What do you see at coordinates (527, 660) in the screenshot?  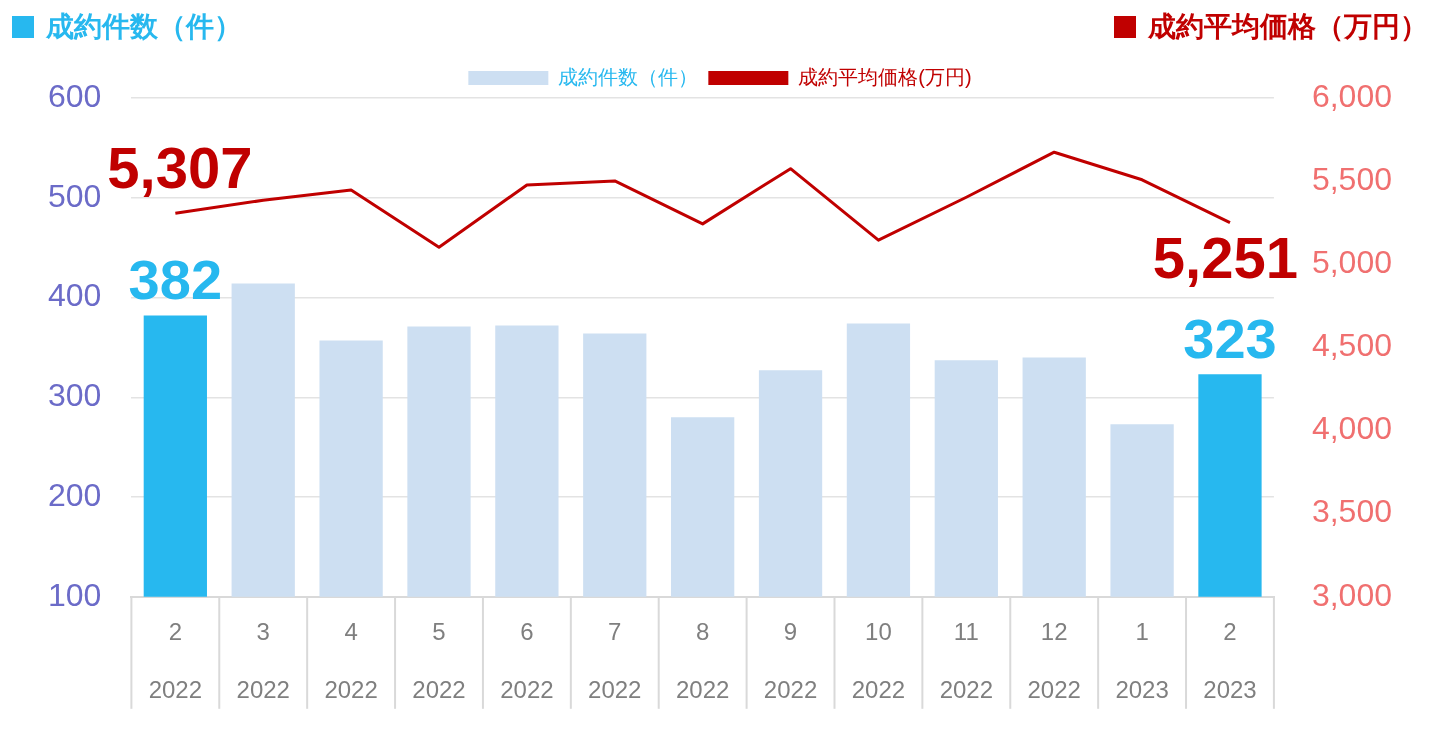 I see `category-label: 6 2022` at bounding box center [527, 660].